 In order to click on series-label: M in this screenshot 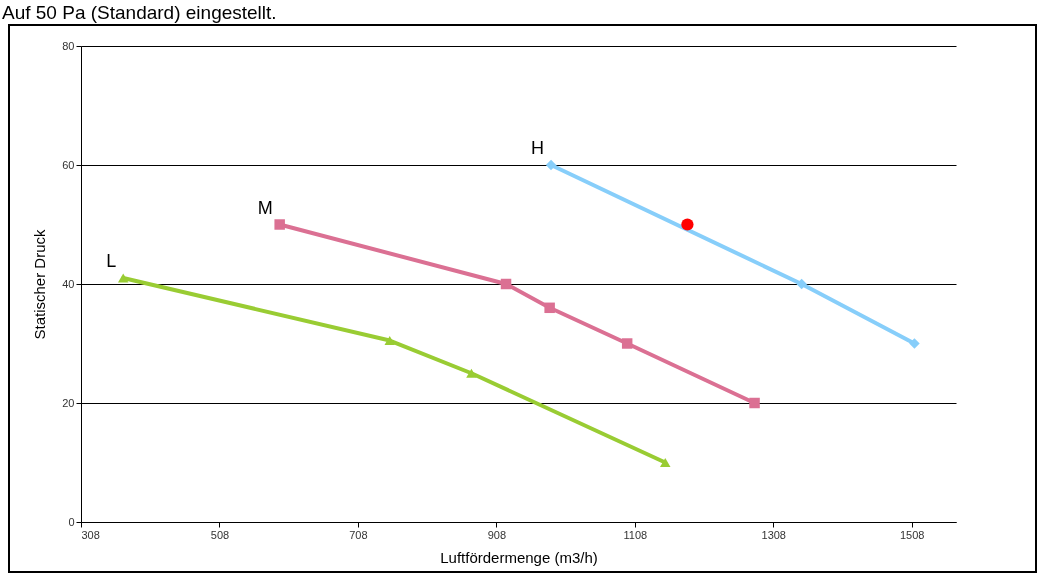, I will do `click(265, 207)`.